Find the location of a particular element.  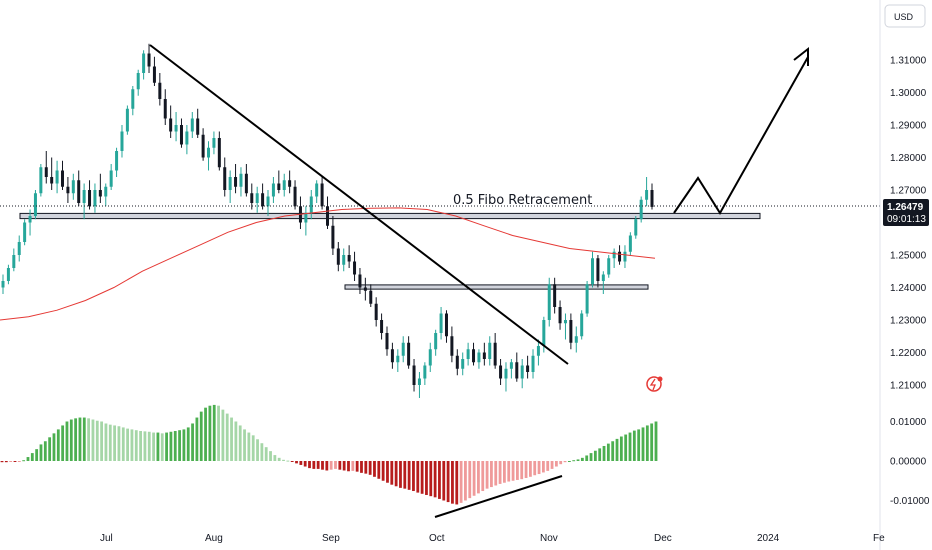

currency-button: USD is located at coordinates (905, 16).